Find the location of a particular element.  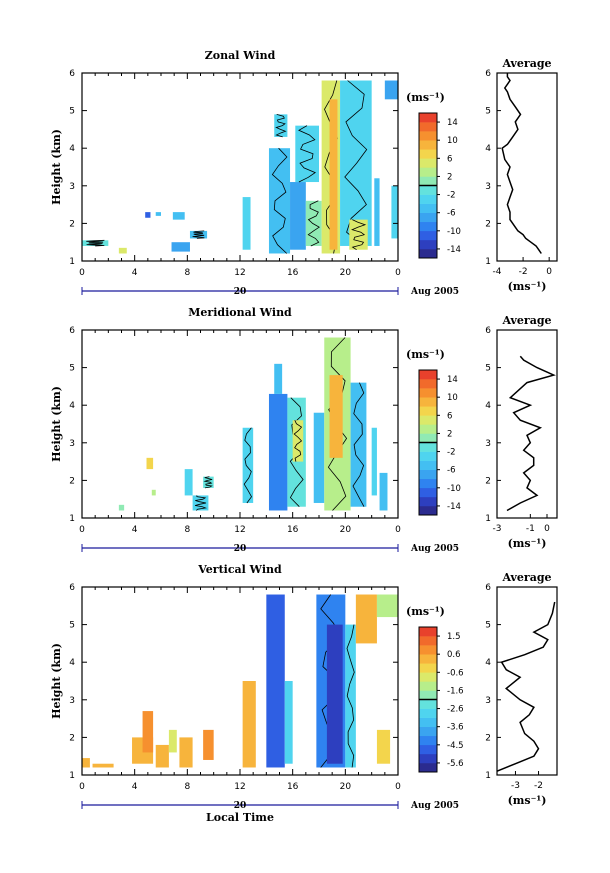

avg-y-tick-label: 5 is located at coordinates (488, 112).